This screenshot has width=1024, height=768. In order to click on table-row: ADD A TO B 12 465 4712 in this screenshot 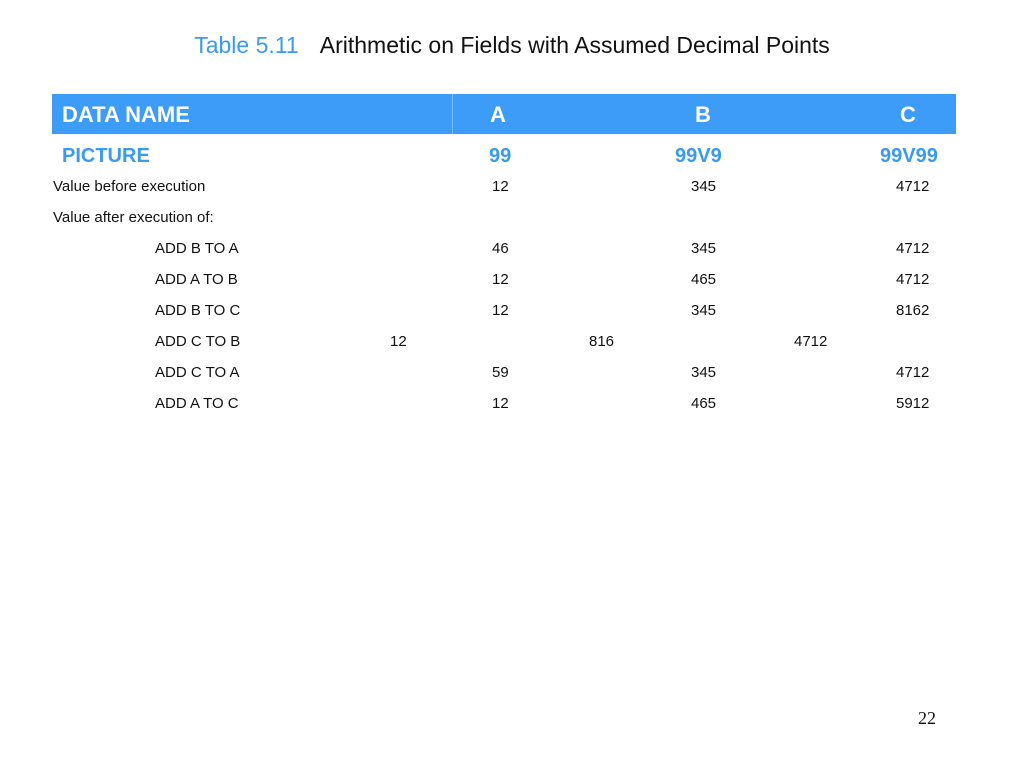, I will do `click(504, 283)`.